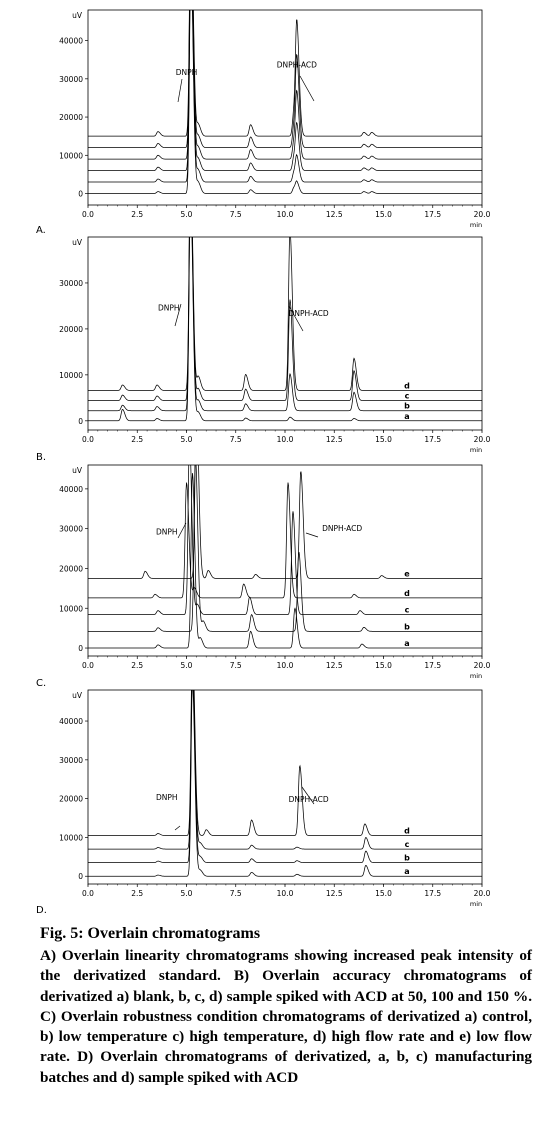  I want to click on panel-label: D., so click(41, 910).